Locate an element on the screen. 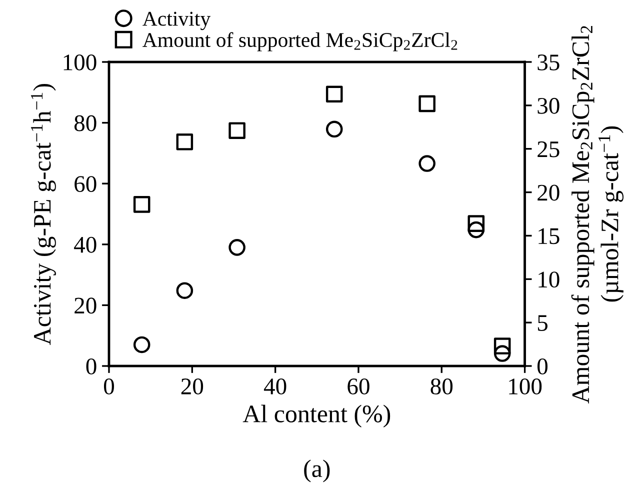 Image resolution: width=630 pixels, height=488 pixels. x-tick-label: 20 is located at coordinates (192, 386).